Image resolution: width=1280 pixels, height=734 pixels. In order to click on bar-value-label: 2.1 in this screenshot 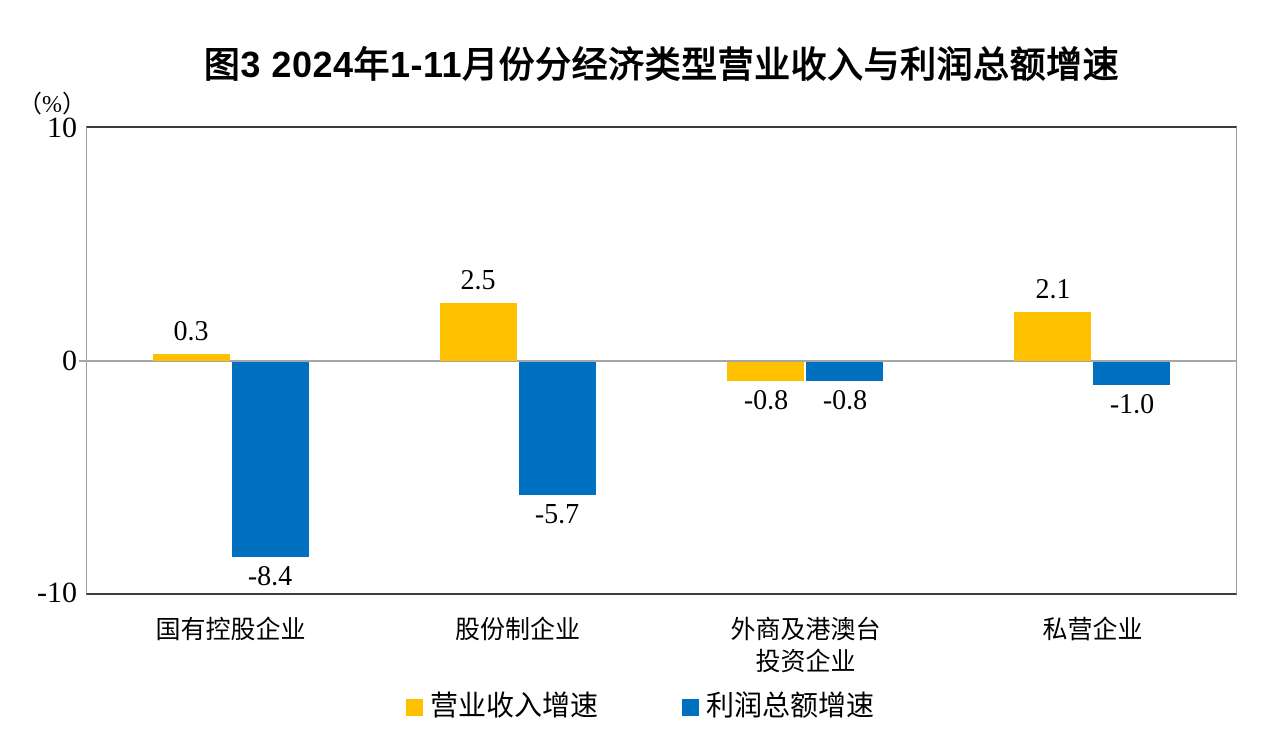, I will do `click(1053, 289)`.